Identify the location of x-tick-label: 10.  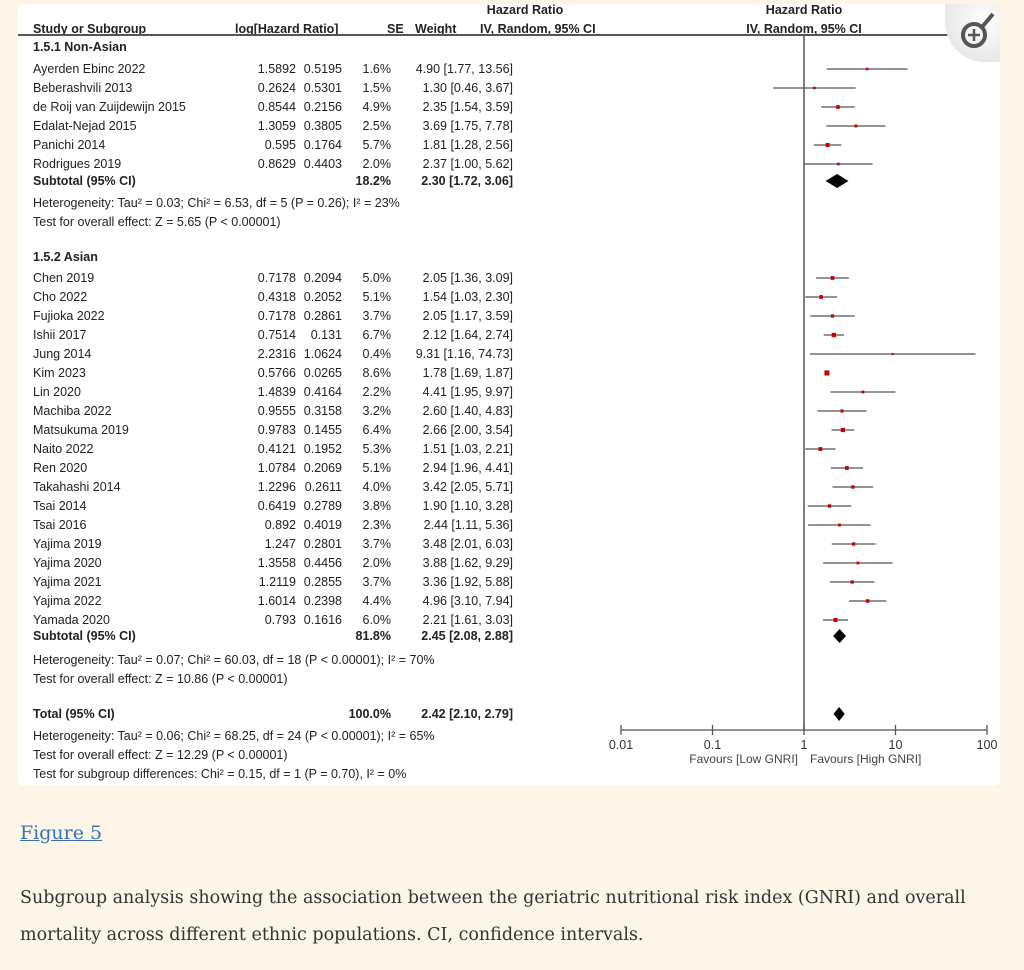
(896, 745).